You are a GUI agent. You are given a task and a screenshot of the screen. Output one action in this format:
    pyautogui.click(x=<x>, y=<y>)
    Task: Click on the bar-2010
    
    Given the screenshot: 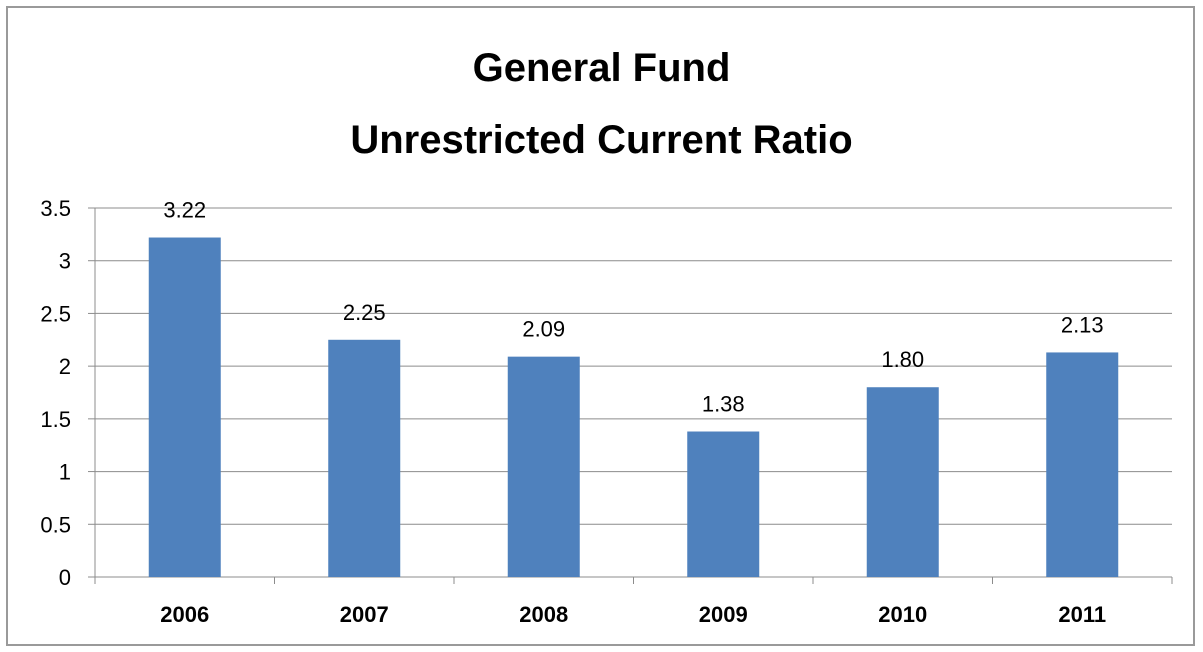 What is the action you would take?
    pyautogui.click(x=902, y=482)
    